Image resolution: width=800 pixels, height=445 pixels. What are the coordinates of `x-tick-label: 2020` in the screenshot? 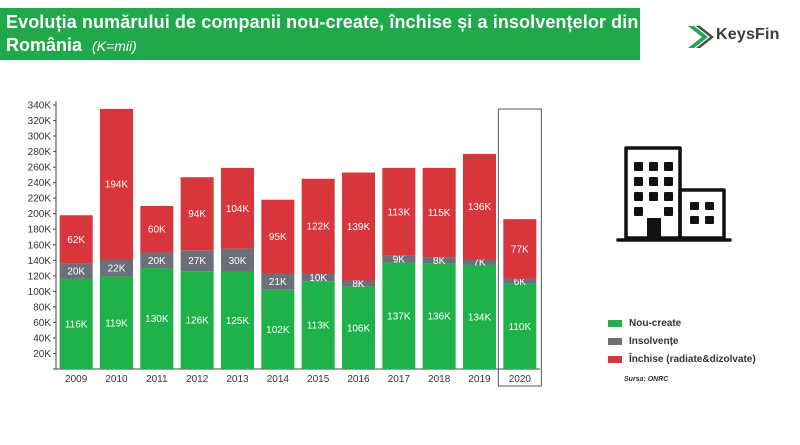 It's located at (520, 379).